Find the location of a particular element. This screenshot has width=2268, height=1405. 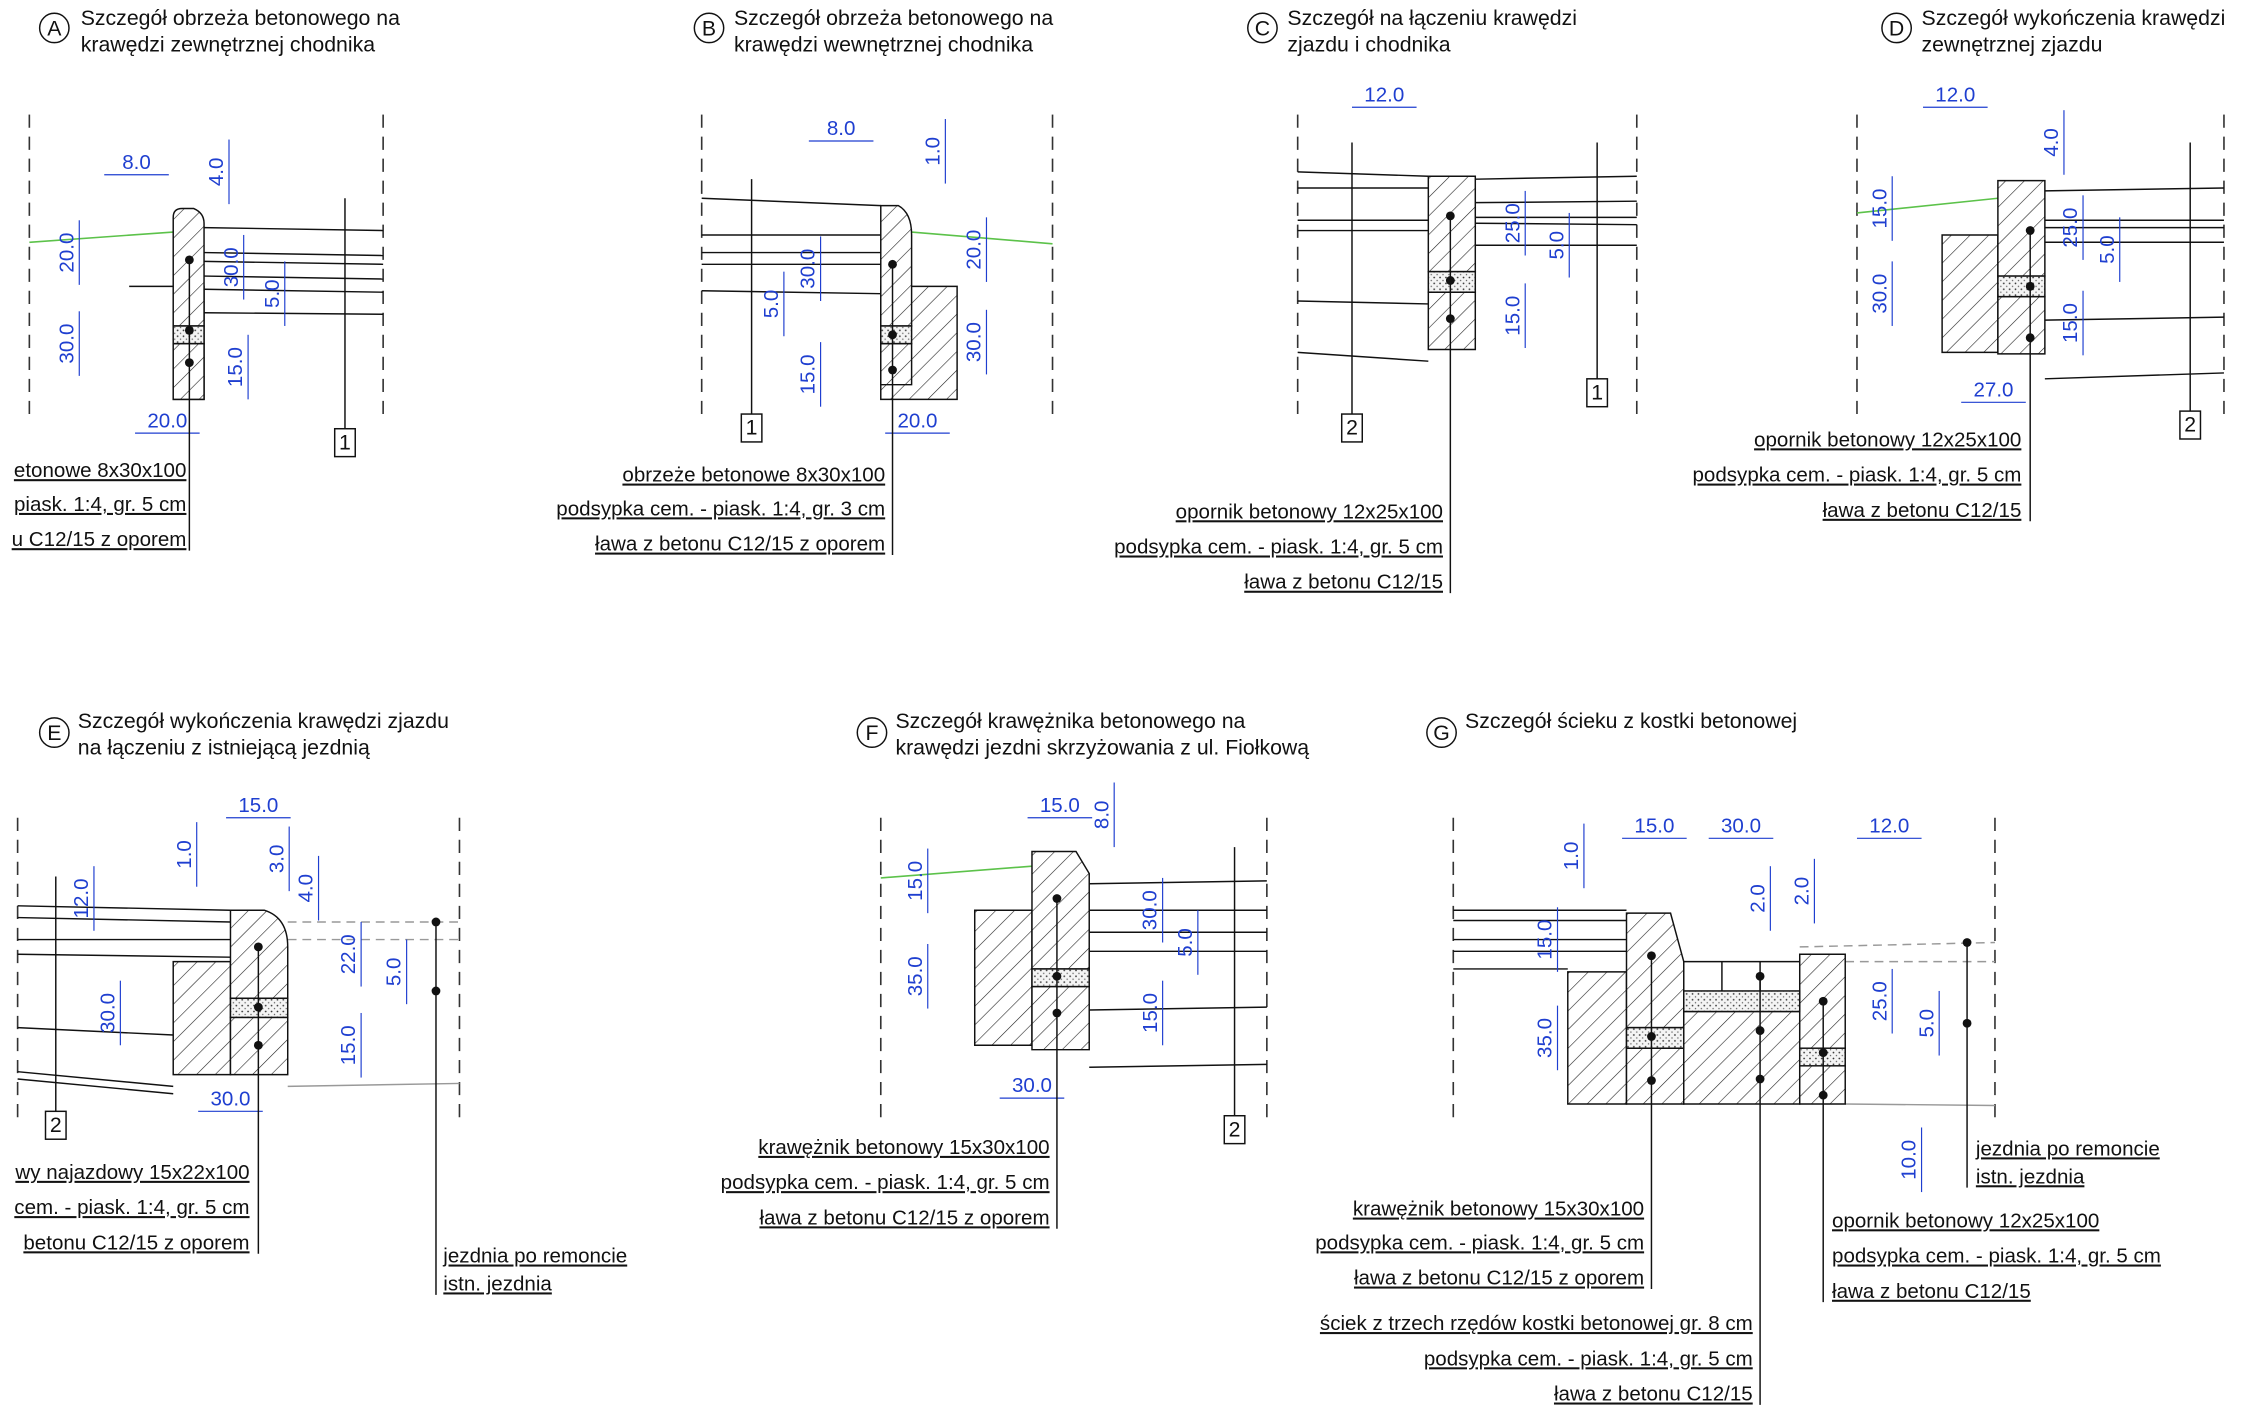

dimension: 10.0 is located at coordinates (1909, 1160).